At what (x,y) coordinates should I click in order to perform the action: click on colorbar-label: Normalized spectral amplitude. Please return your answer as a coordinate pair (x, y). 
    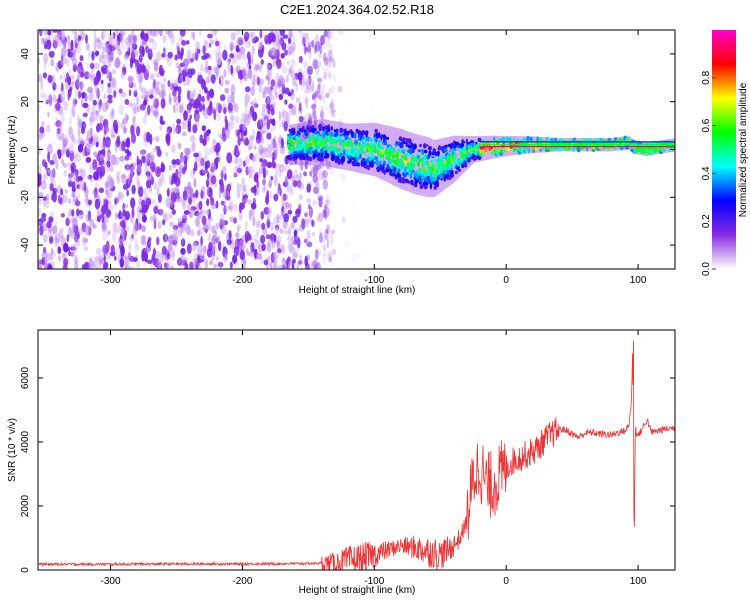
    Looking at the image, I should click on (743, 149).